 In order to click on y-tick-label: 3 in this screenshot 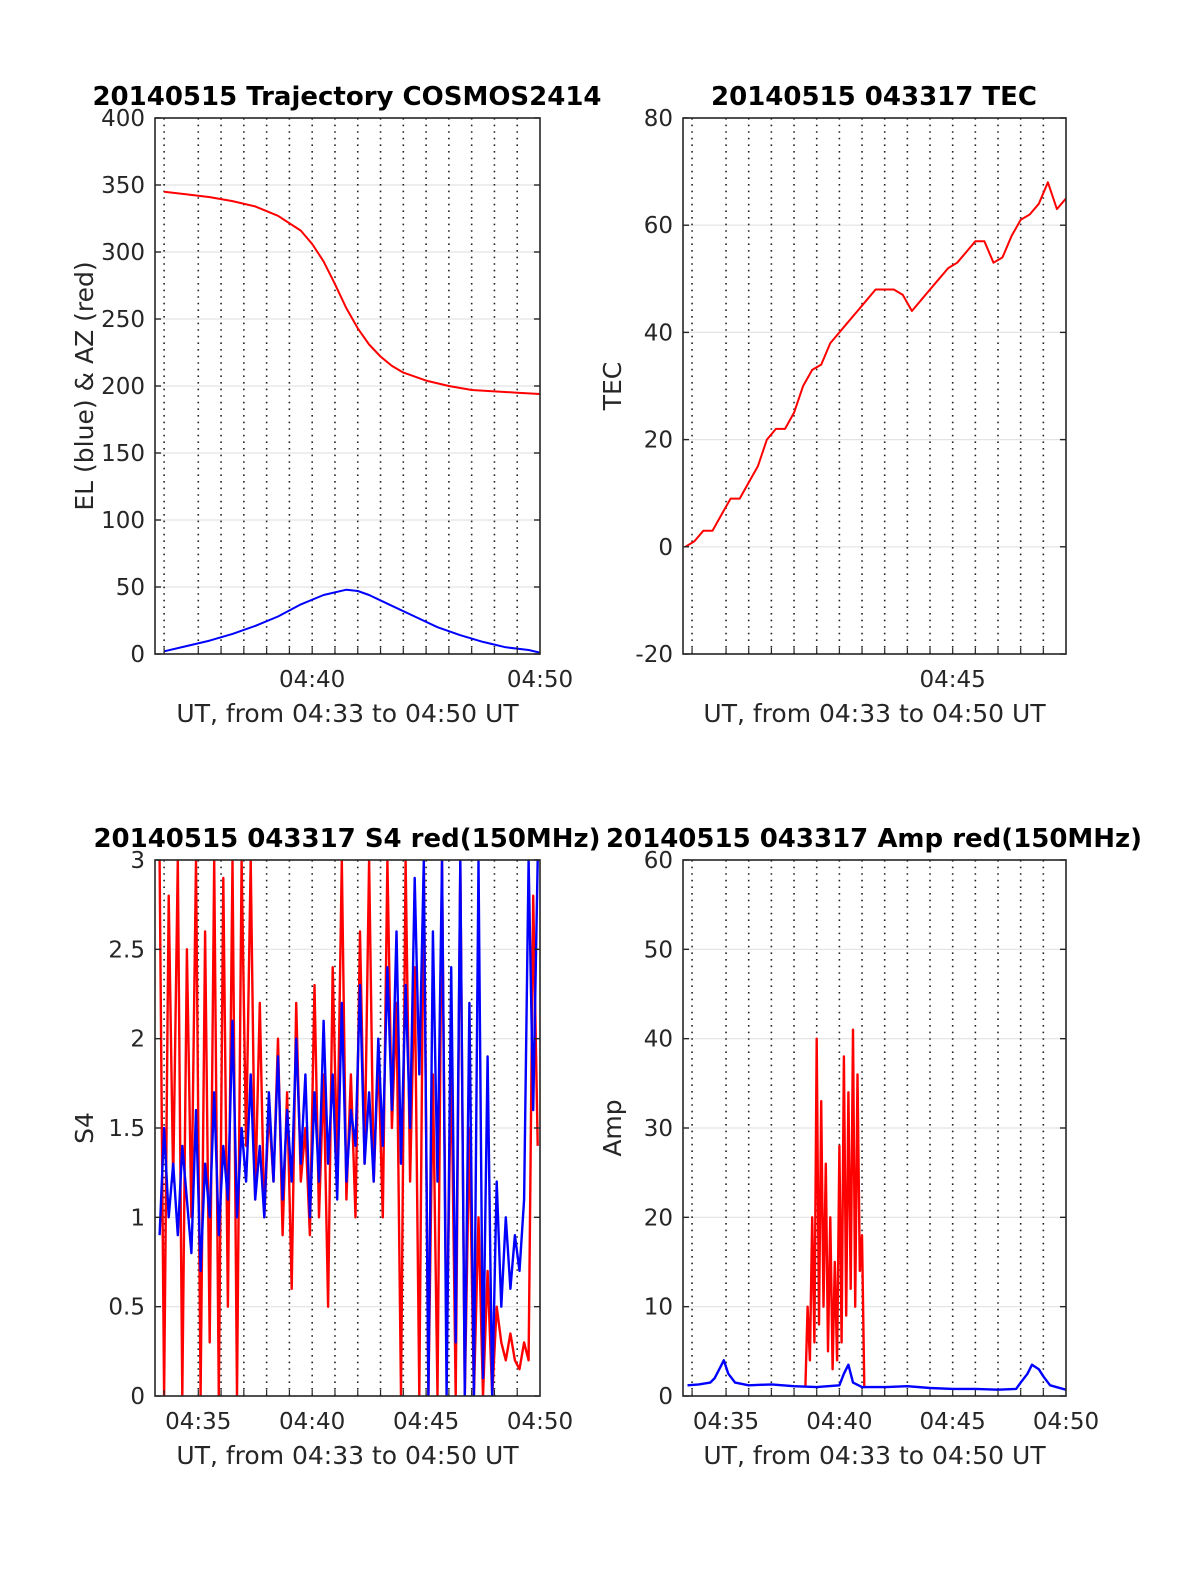, I will do `click(137, 861)`.